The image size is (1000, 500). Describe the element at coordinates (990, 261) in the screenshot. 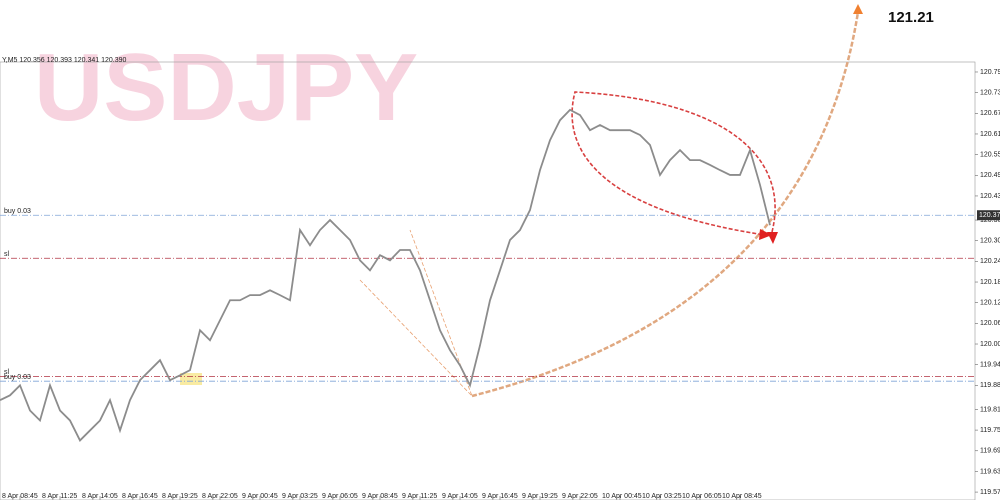

I see `y-tick-label: 120.24` at that location.